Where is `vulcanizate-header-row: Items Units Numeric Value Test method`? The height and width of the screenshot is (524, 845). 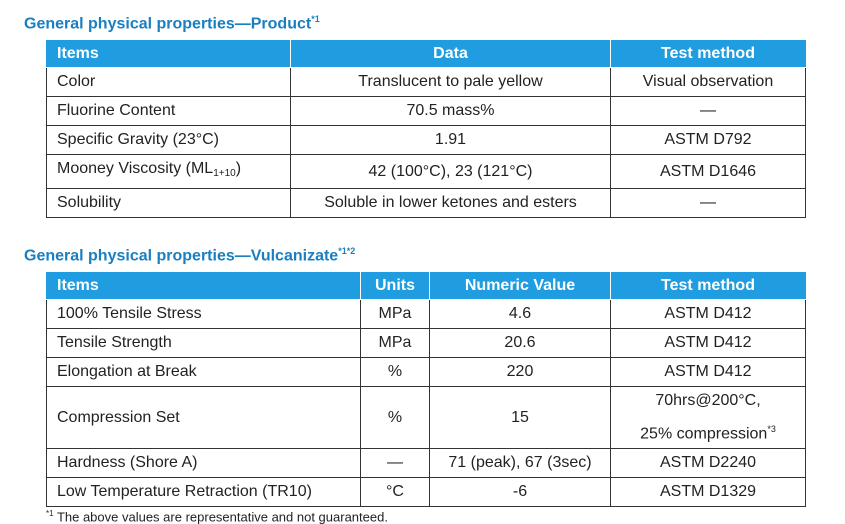
vulcanizate-header-row: Items Units Numeric Value Test method is located at coordinates (426, 286).